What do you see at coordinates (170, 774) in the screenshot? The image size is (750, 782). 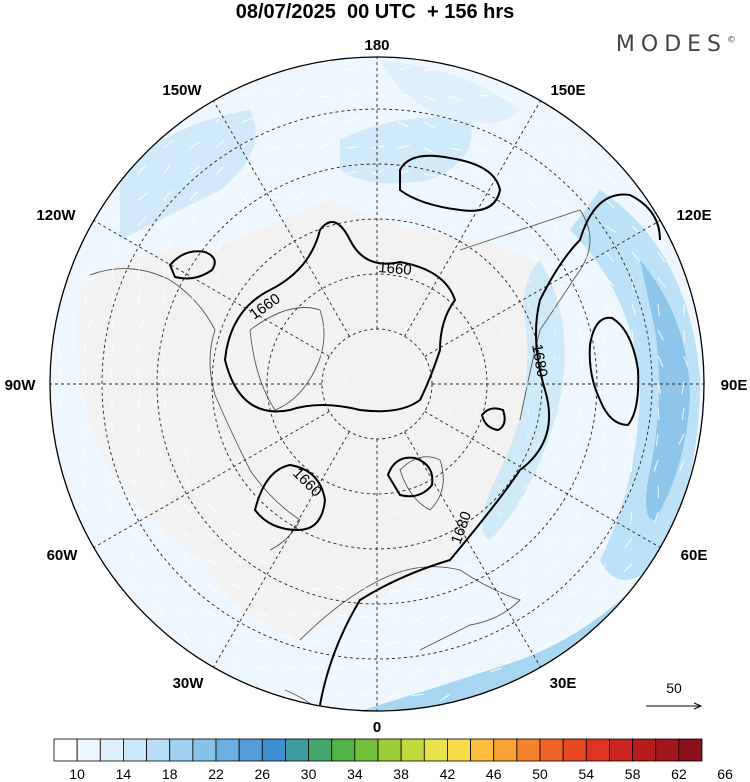 I see `colorbar-tick-label: 18` at bounding box center [170, 774].